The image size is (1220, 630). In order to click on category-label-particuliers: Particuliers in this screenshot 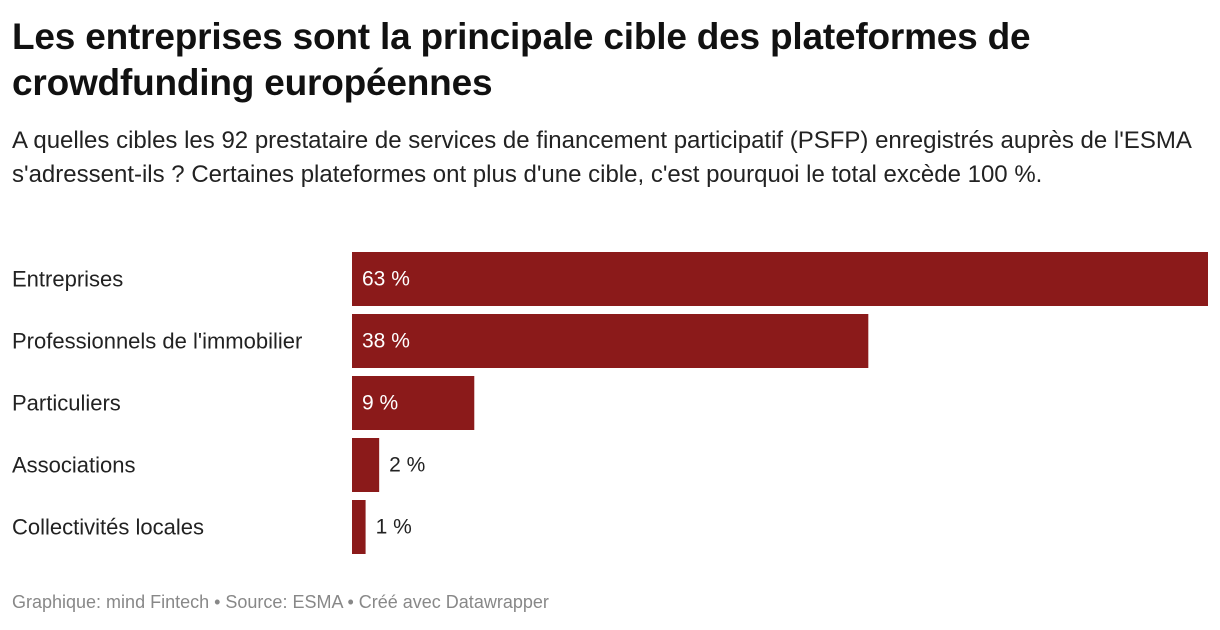, I will do `click(66, 403)`.